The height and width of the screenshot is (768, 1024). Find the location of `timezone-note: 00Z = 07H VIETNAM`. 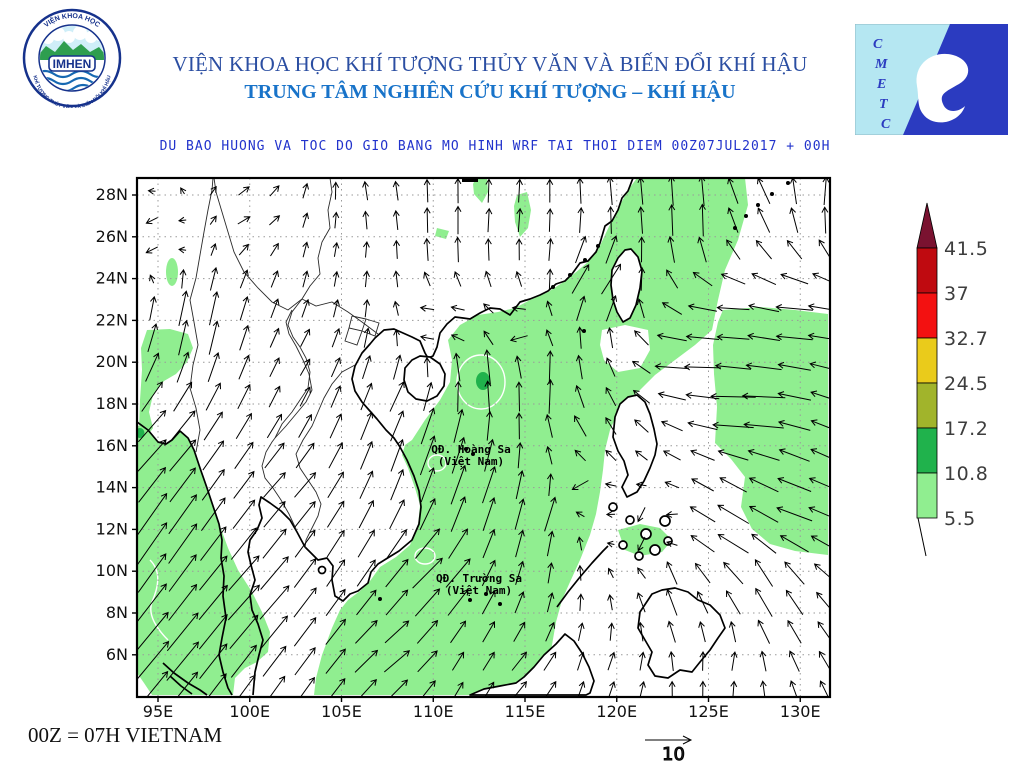

timezone-note: 00Z = 07H VIETNAM is located at coordinates (125, 735).